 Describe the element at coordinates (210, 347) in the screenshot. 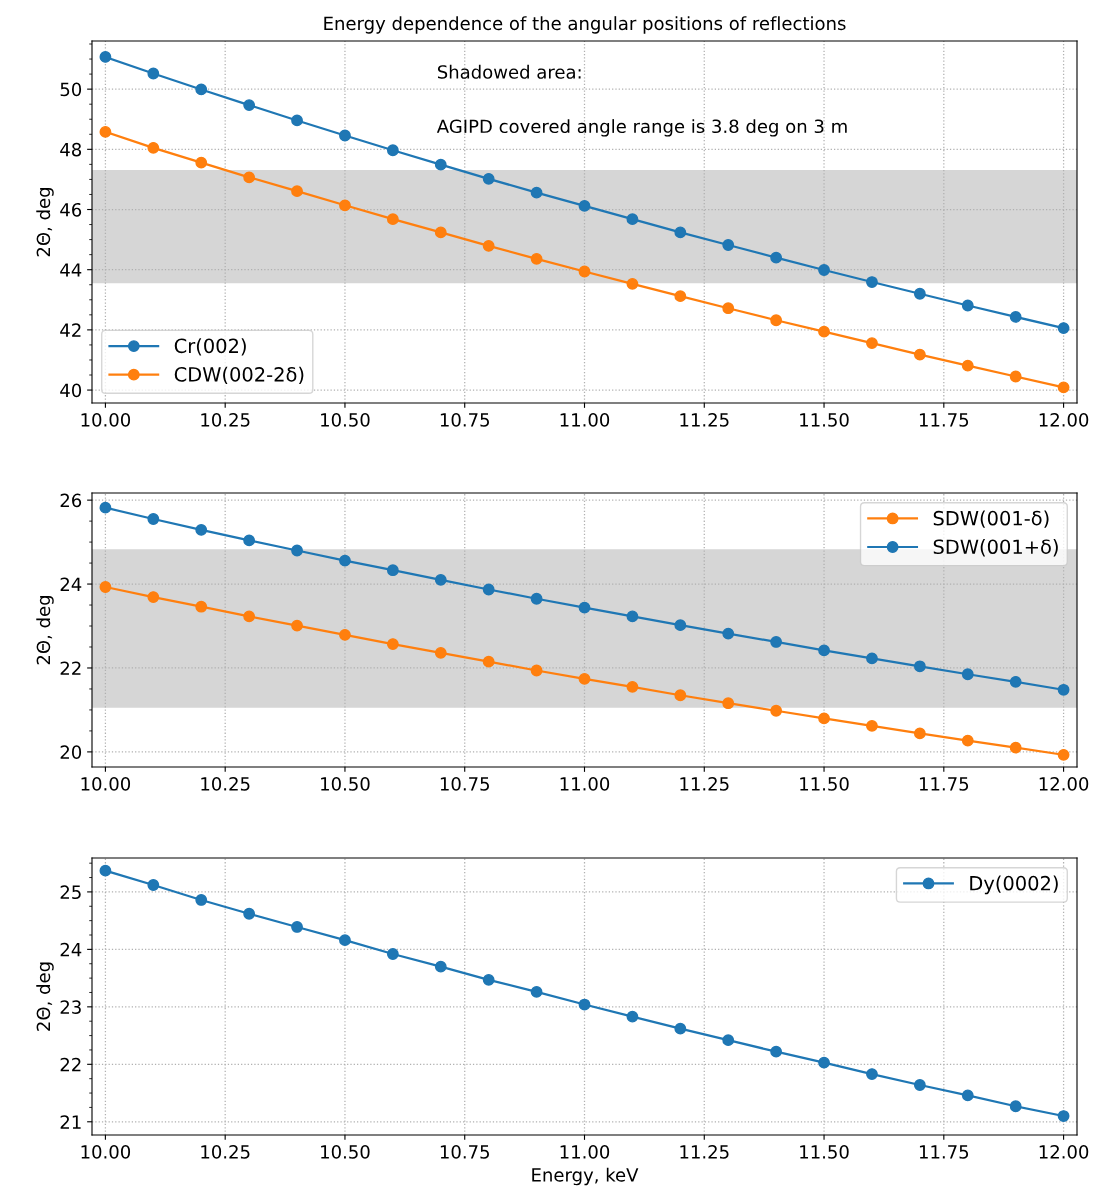

I see `legend-label: Cr(002)` at that location.